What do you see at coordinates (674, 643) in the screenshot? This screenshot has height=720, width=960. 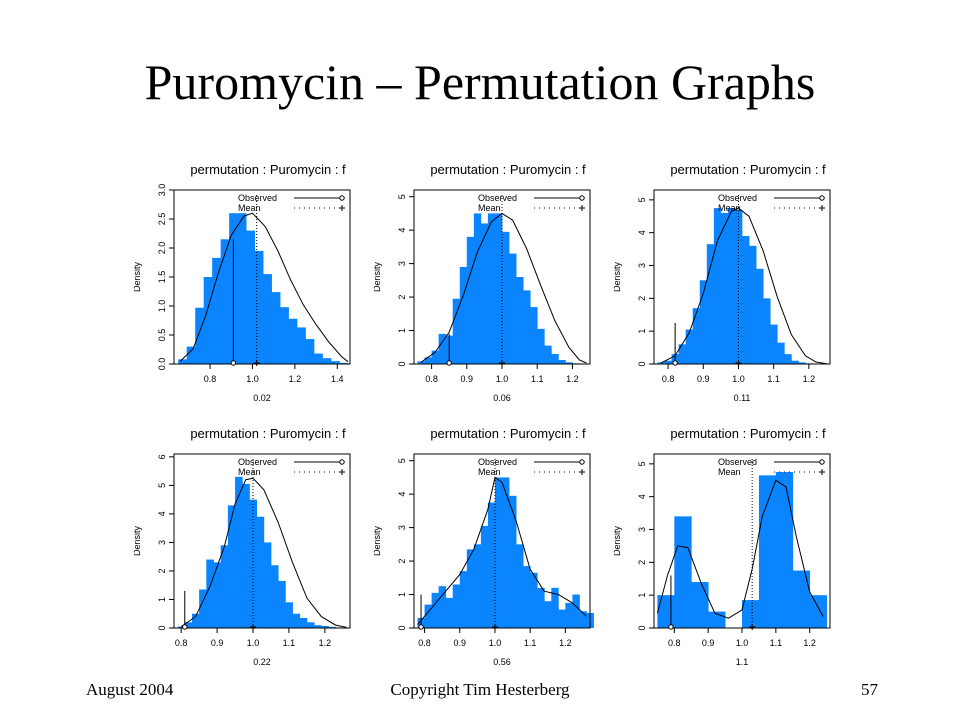 I see `x-tick-label: 0.8` at bounding box center [674, 643].